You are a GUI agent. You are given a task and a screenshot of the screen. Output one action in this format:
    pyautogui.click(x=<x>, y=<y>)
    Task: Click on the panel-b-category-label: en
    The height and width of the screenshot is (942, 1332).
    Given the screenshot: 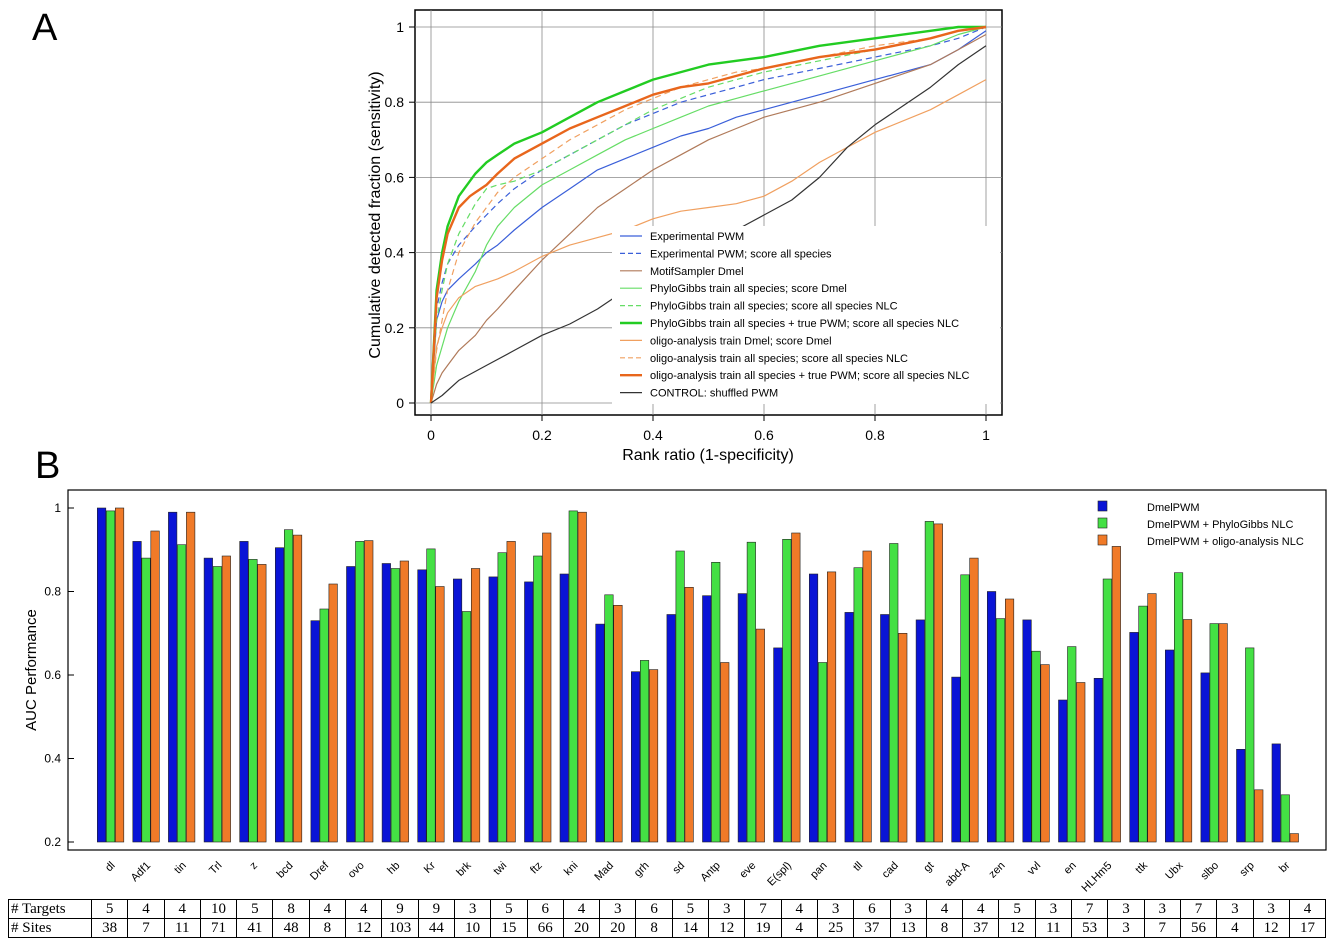 What is the action you would take?
    pyautogui.click(x=1070, y=868)
    